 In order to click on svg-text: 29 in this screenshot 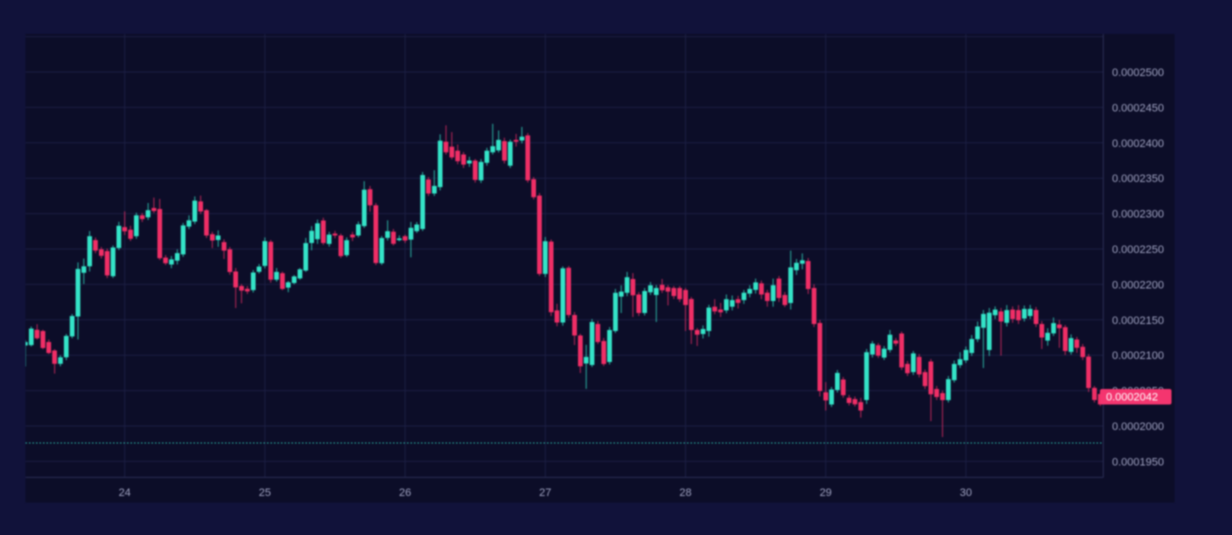, I will do `click(826, 493)`.